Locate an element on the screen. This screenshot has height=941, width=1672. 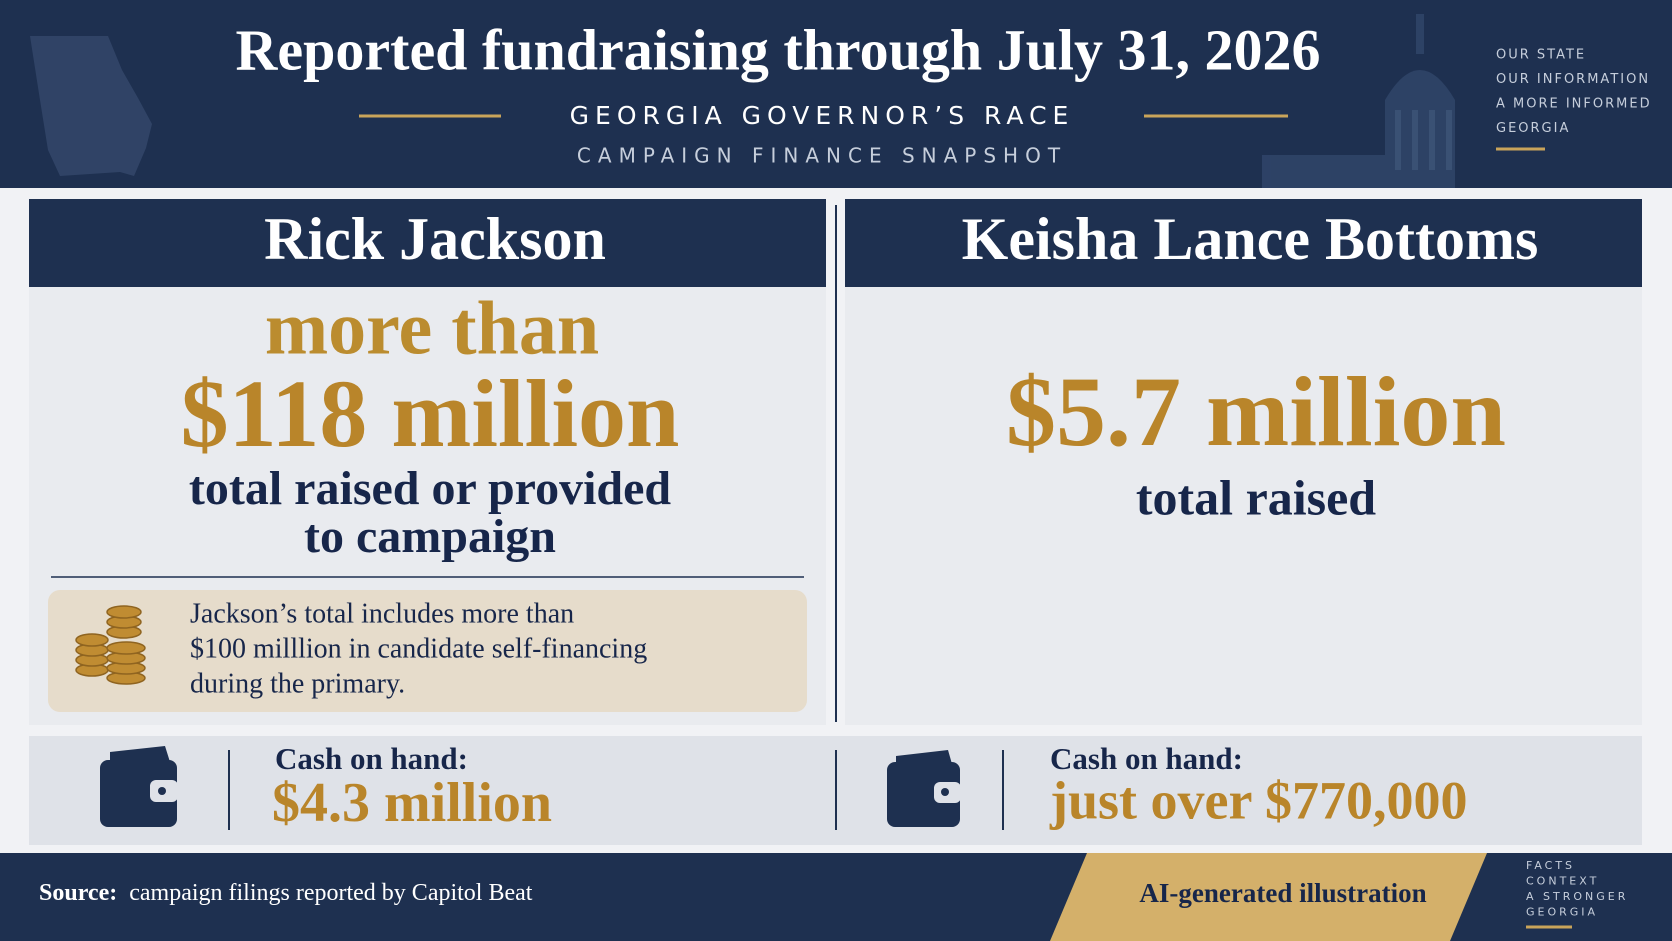
footer-tagline: FACTS CONTEXT A STRONGER GEORGIA is located at coordinates (1577, 889).